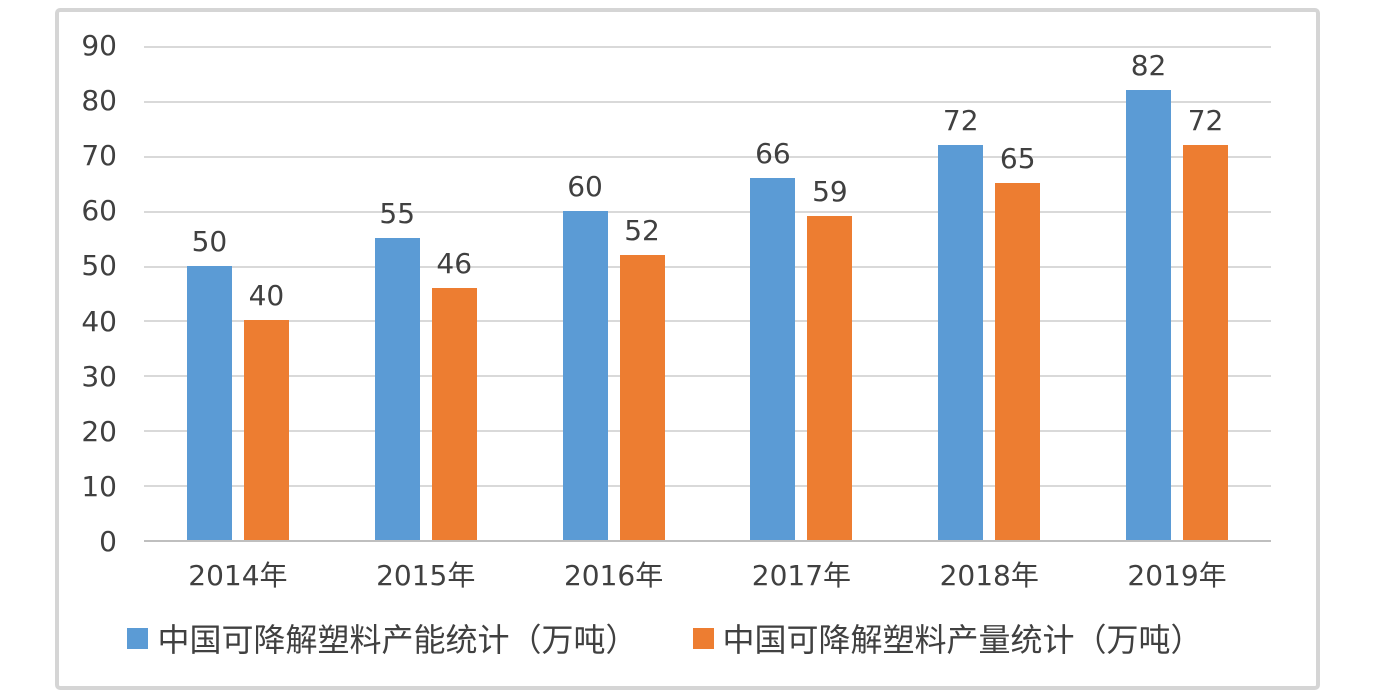 The width and height of the screenshot is (1398, 700). What do you see at coordinates (989, 293) in the screenshot?
I see `bar-group-2018年: 72 65` at bounding box center [989, 293].